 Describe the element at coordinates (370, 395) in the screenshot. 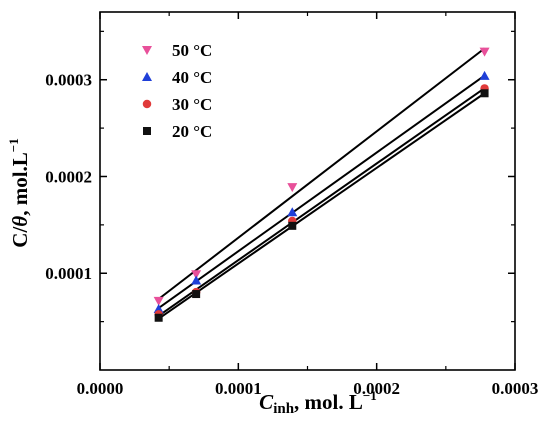

I see `x-axis-title-sup: −1` at that location.